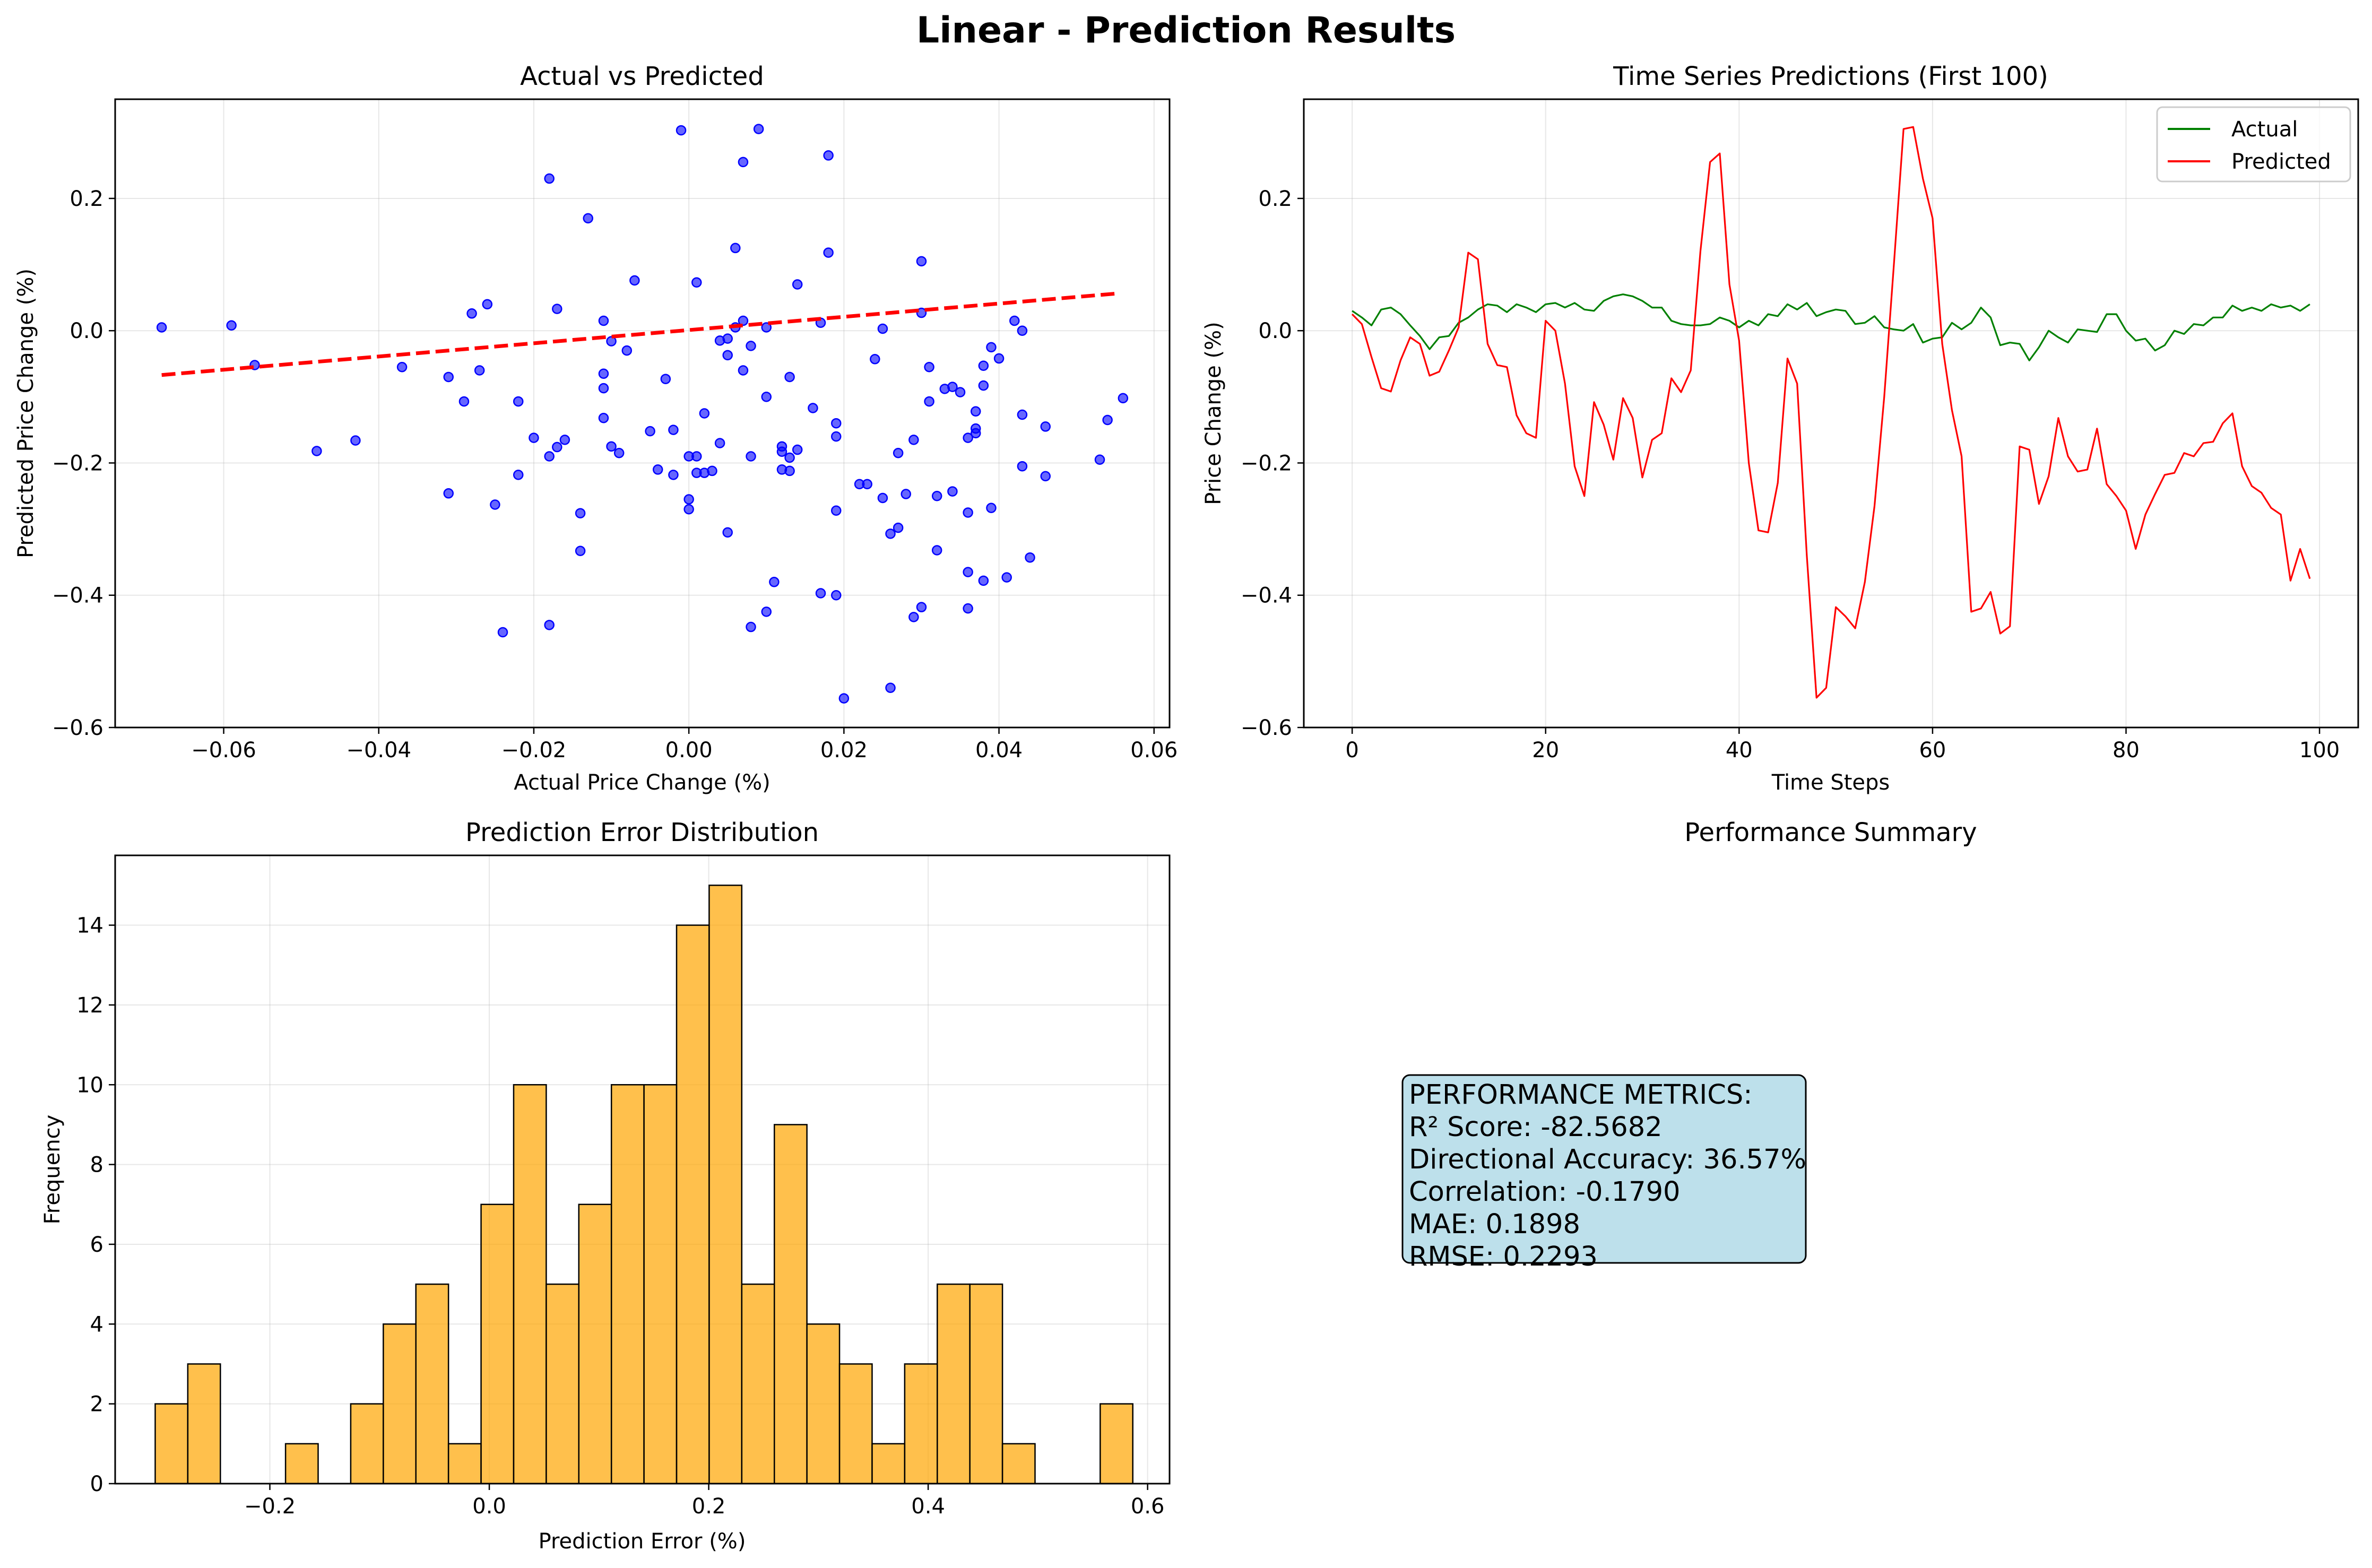  What do you see at coordinates (1154, 750) in the screenshot?
I see `x-tick-label: 0.06` at bounding box center [1154, 750].